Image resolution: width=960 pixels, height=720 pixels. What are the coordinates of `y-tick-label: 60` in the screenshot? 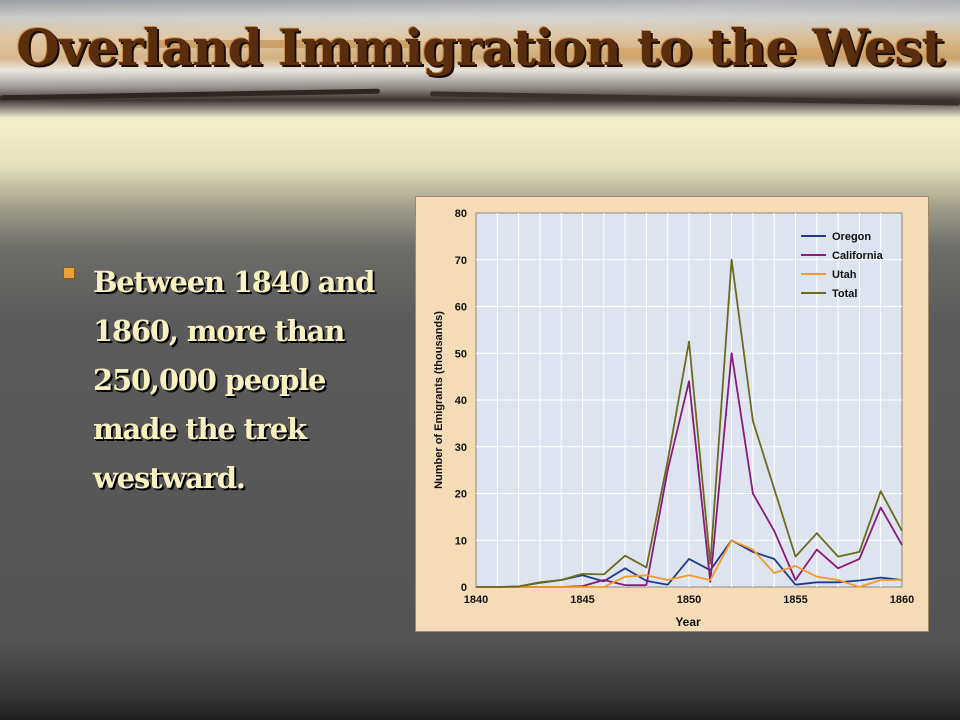 It's located at (461, 308).